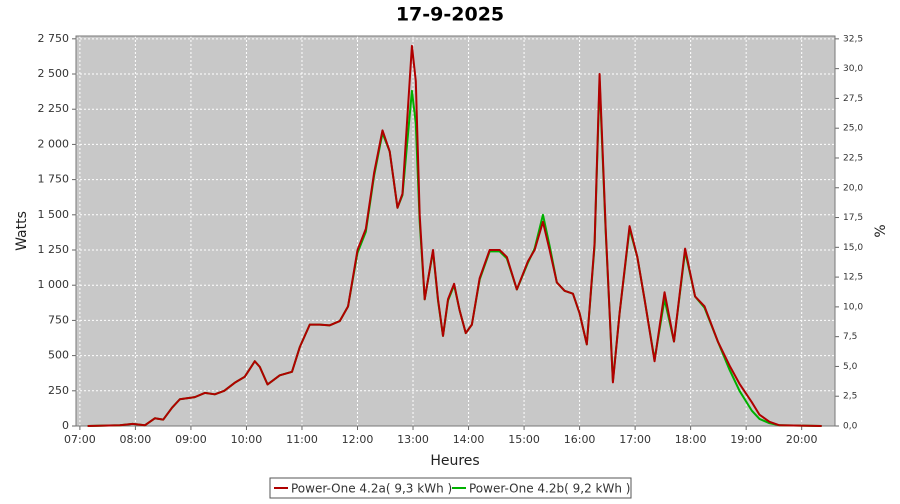 The image size is (900, 504). What do you see at coordinates (54, 108) in the screenshot?
I see `y-tick-label: 2 250` at bounding box center [54, 108].